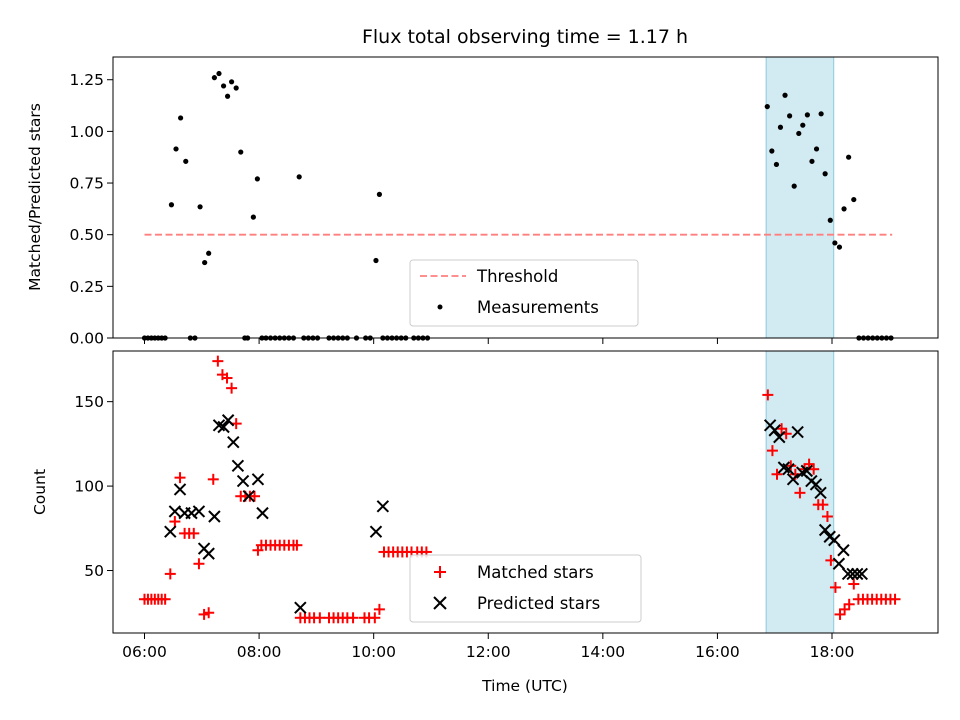  I want to click on highlight-span, so click(800, 197).